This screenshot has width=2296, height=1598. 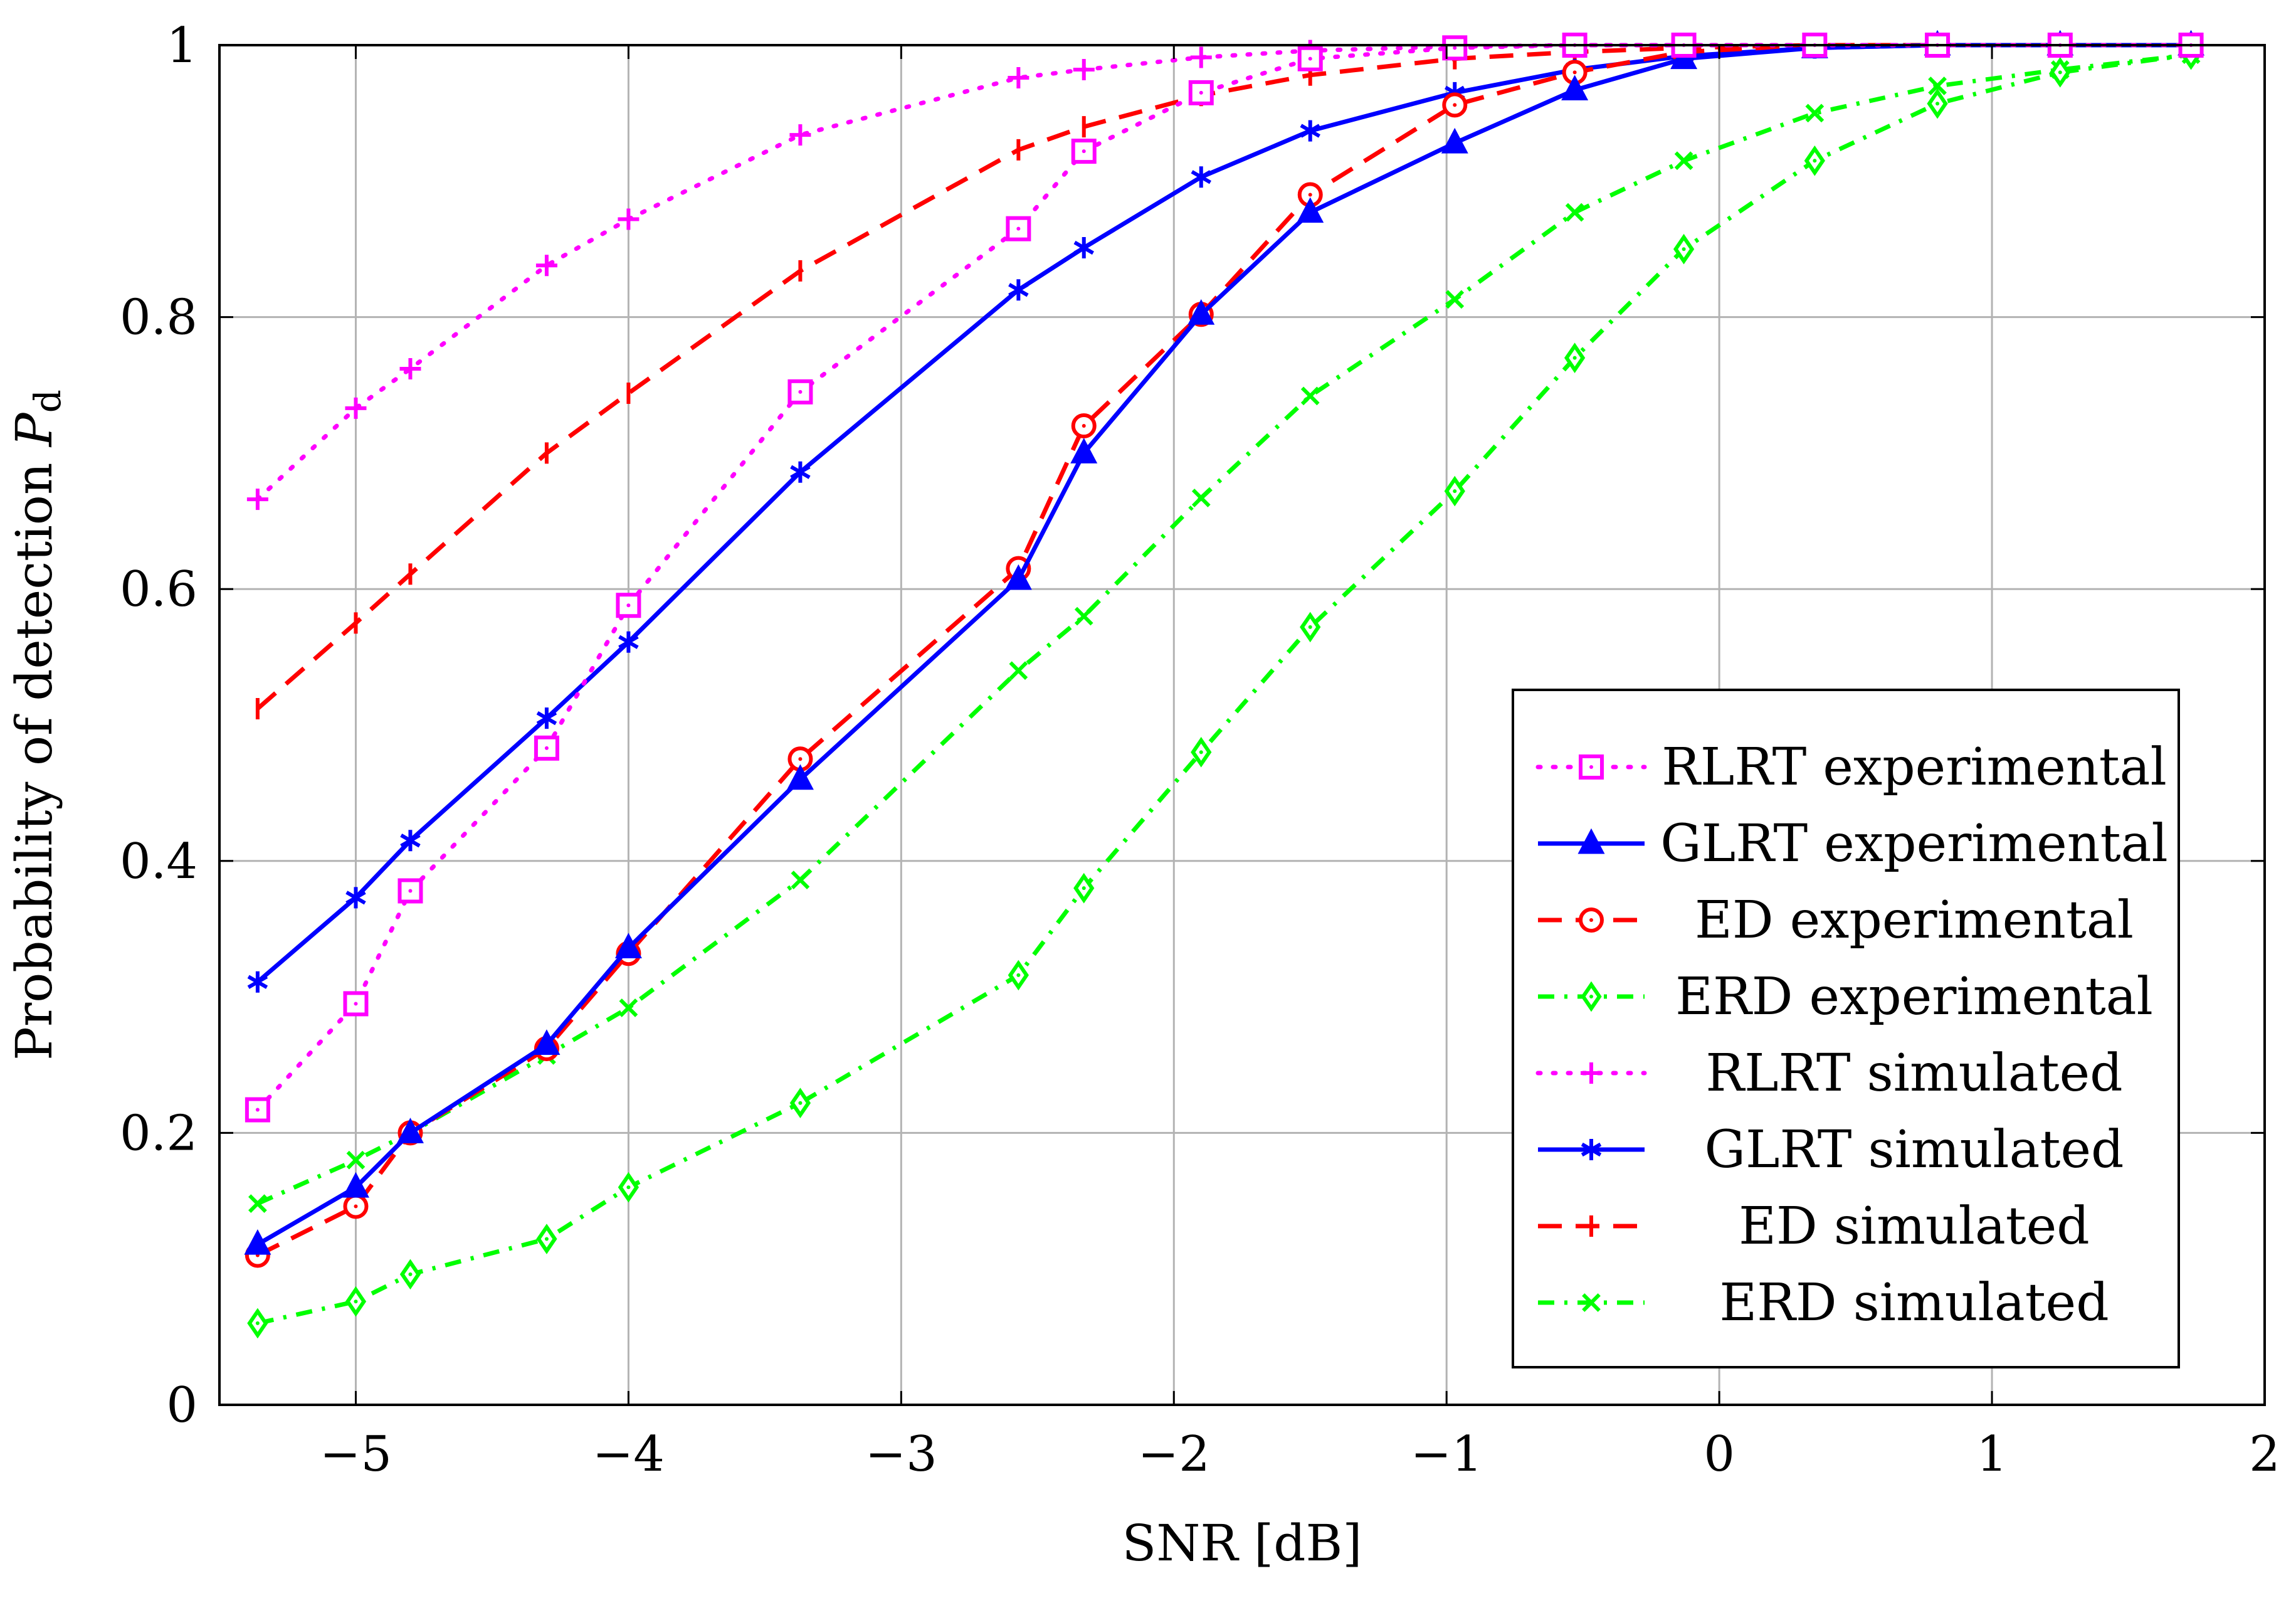 What do you see at coordinates (1914, 767) in the screenshot?
I see `legend-label: RLRT experimental` at bounding box center [1914, 767].